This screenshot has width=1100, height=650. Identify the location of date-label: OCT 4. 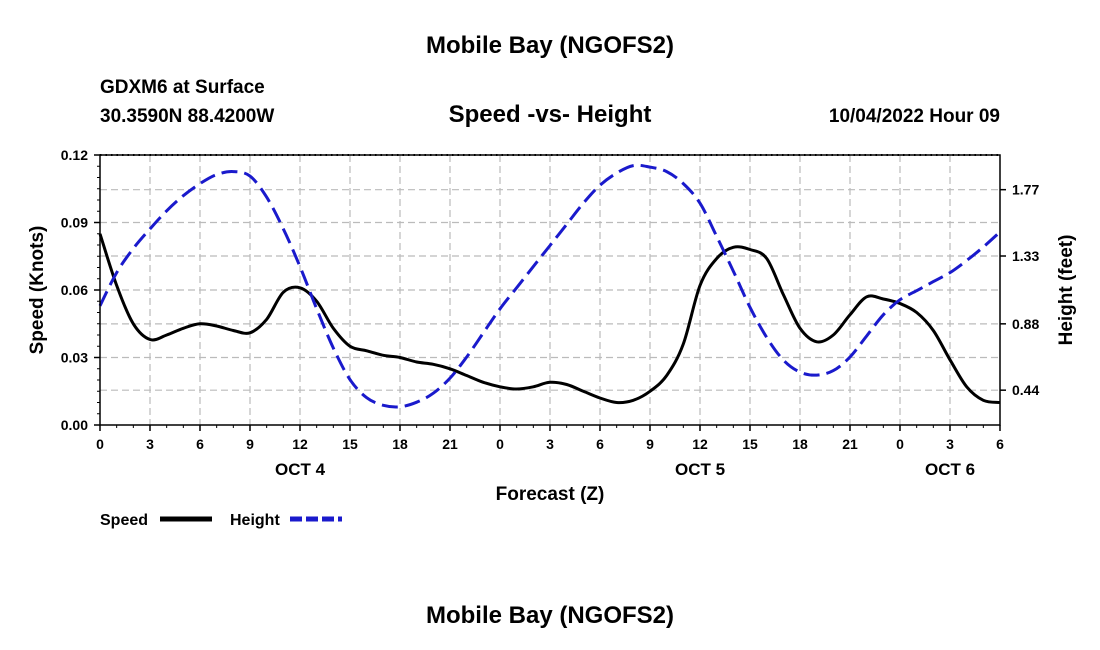
(300, 469).